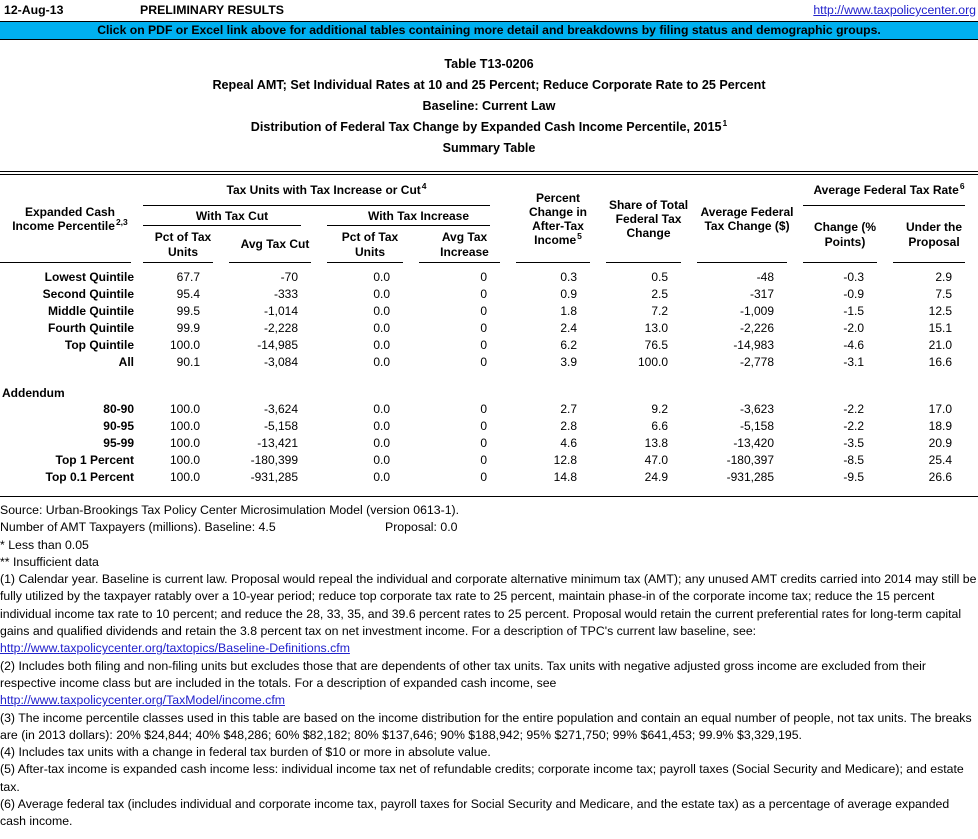  Describe the element at coordinates (854, 362) in the screenshot. I see `table-cell: -3.1` at that location.